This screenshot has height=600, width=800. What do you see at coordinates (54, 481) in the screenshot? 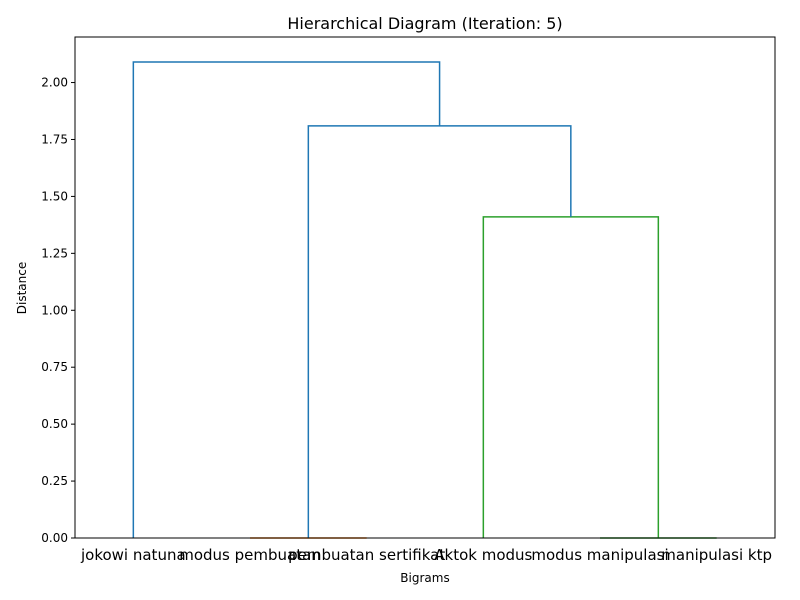
I see `y-tick-label: 0.25` at bounding box center [54, 481].